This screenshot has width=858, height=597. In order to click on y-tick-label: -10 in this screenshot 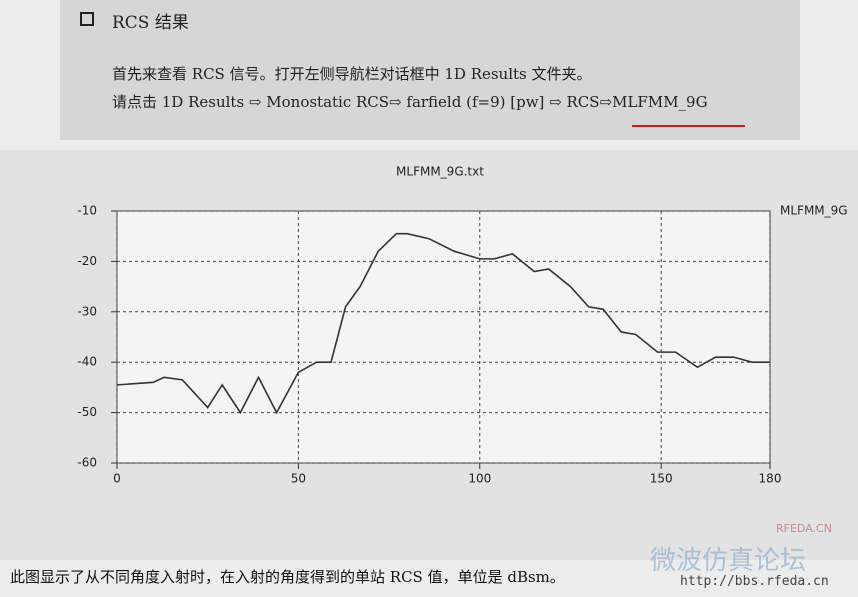, I will do `click(87, 211)`.